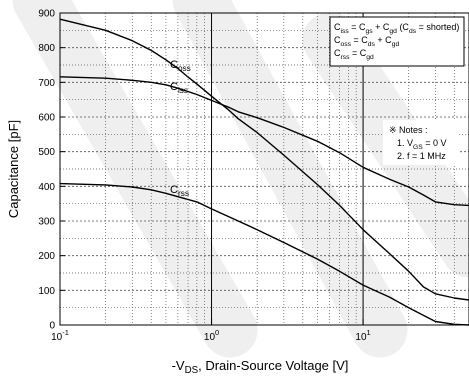  What do you see at coordinates (52, 326) in the screenshot?
I see `y-tick-label: 0` at bounding box center [52, 326].